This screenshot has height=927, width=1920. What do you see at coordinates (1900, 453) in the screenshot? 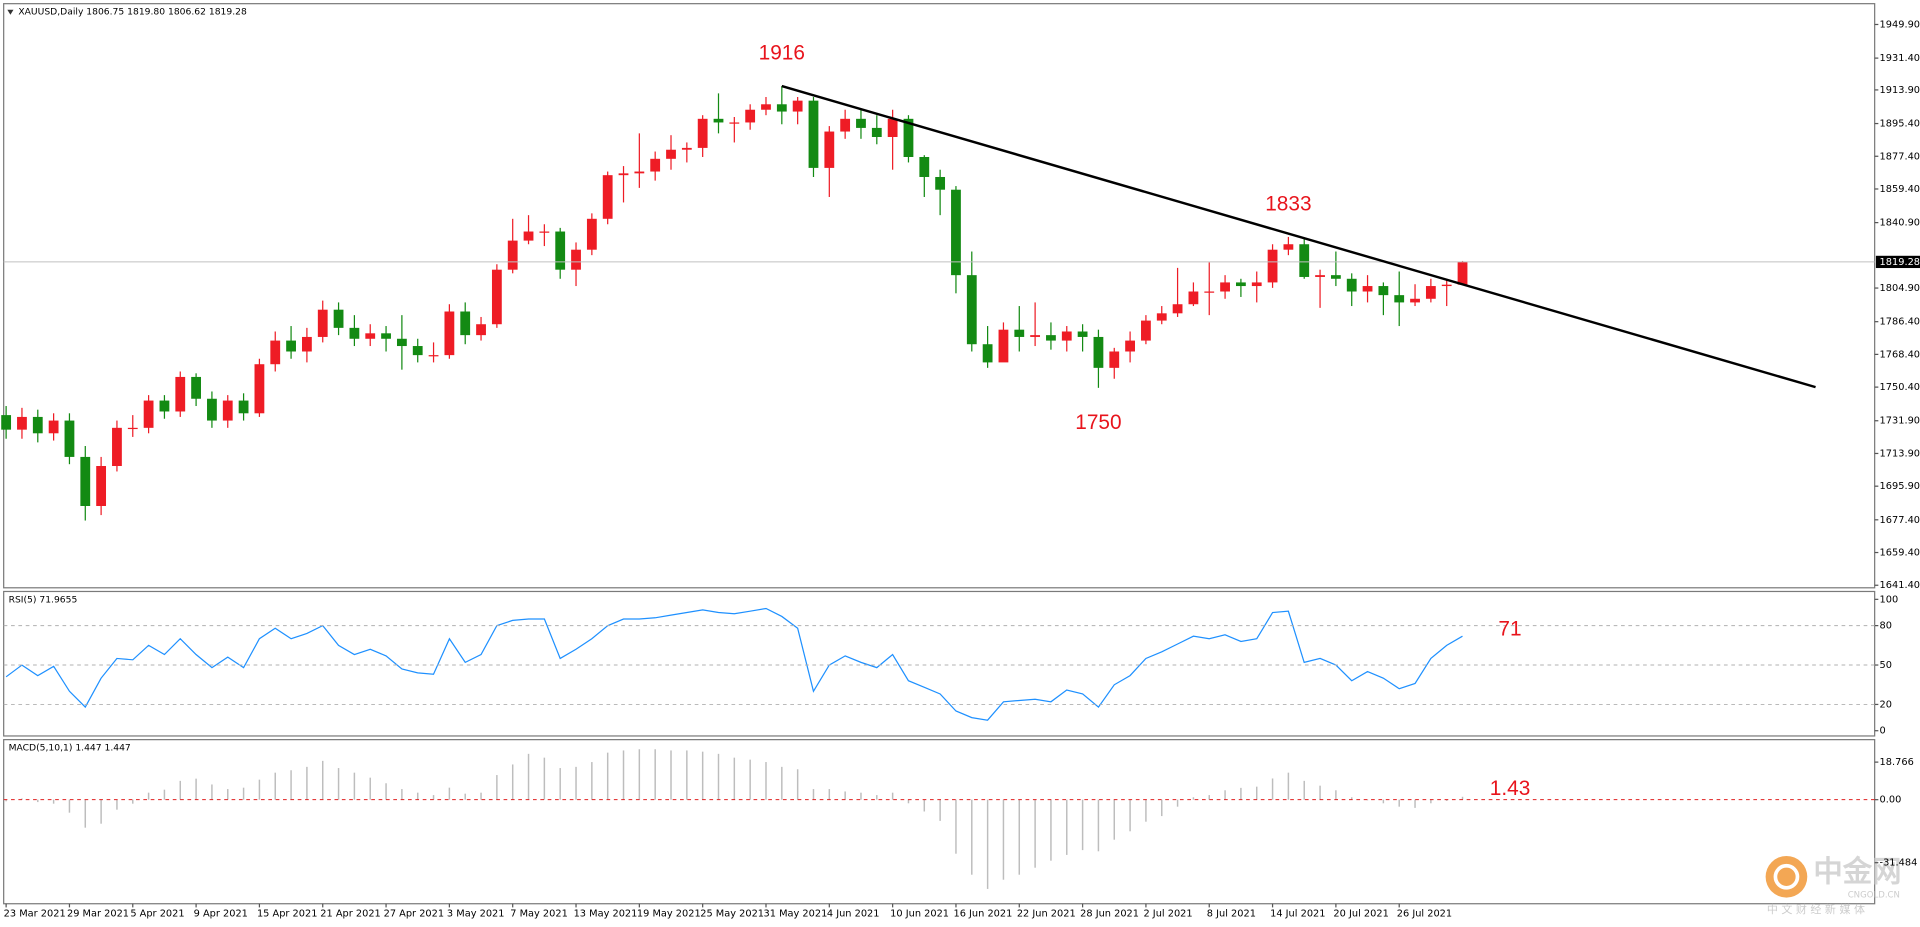
I see `y-tick-label: 1713.90` at bounding box center [1900, 453].